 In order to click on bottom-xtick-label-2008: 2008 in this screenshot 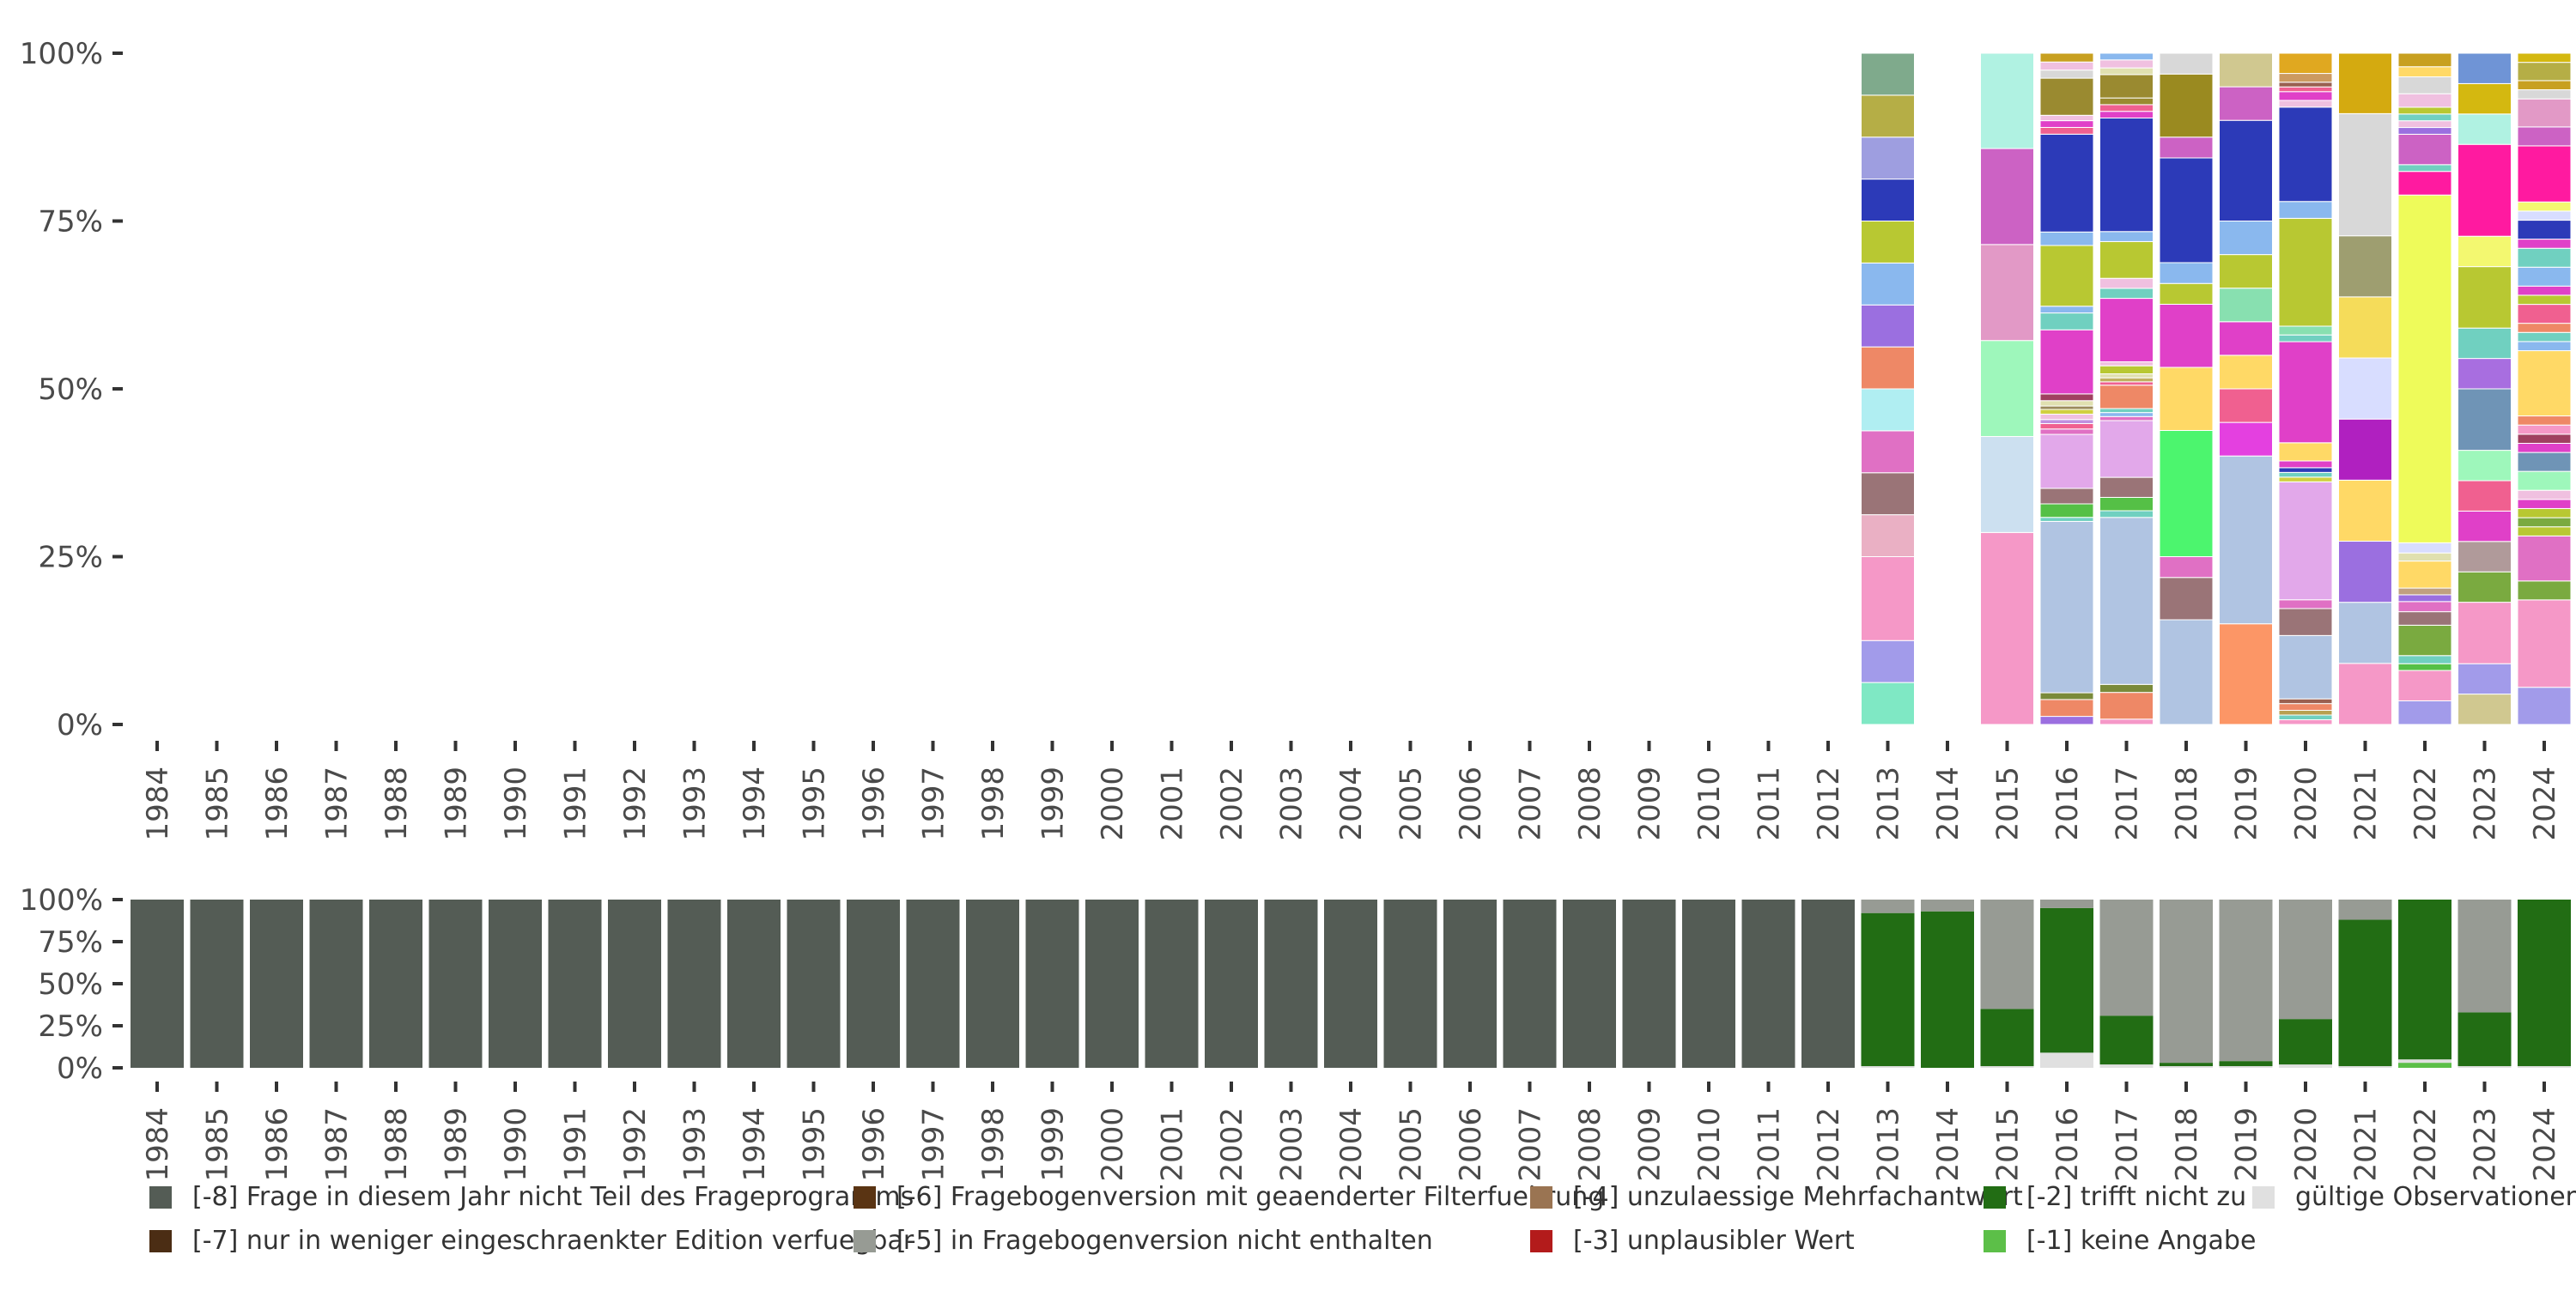, I will do `click(1590, 1144)`.